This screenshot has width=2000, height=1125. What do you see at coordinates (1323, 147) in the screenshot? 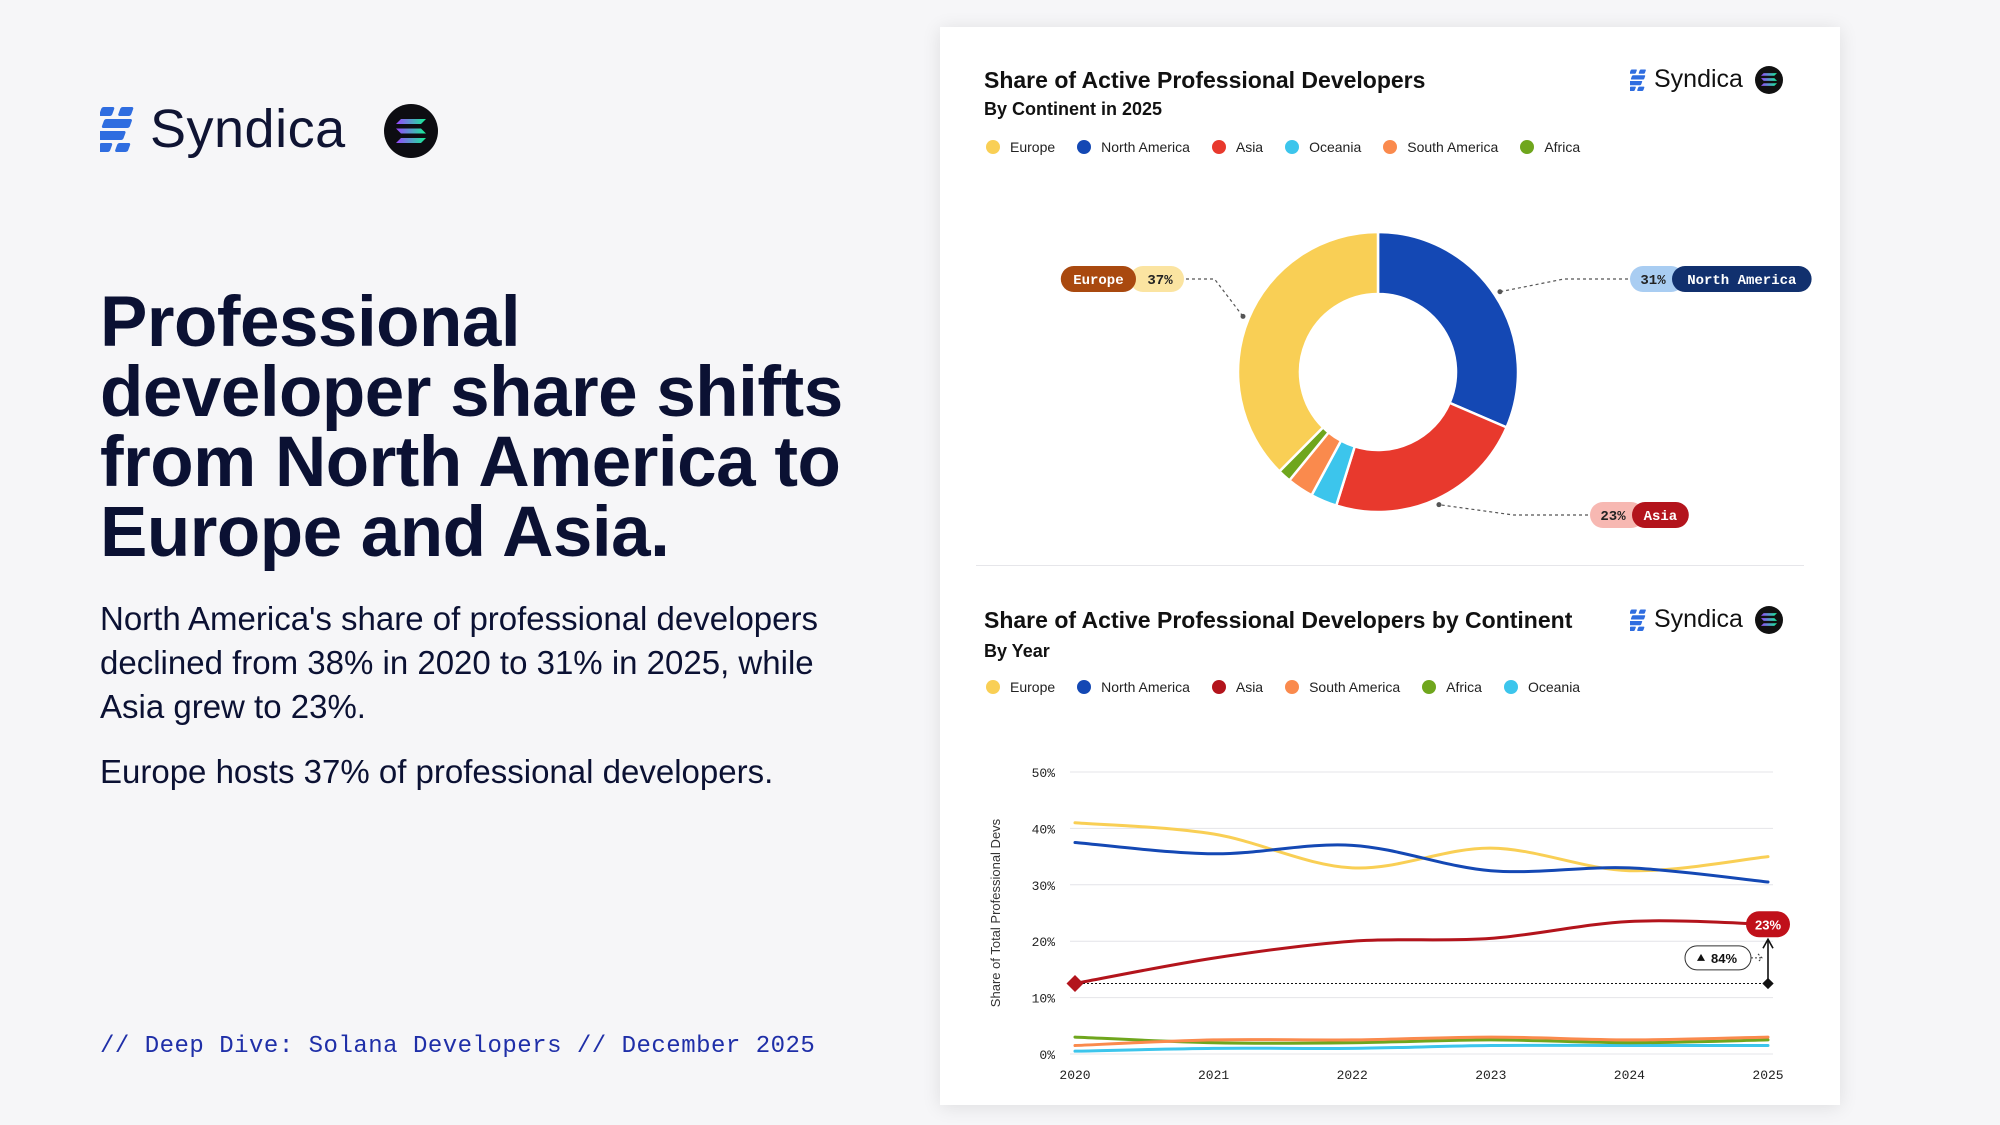
I see `donut-legend-oceania: Oceania` at bounding box center [1323, 147].